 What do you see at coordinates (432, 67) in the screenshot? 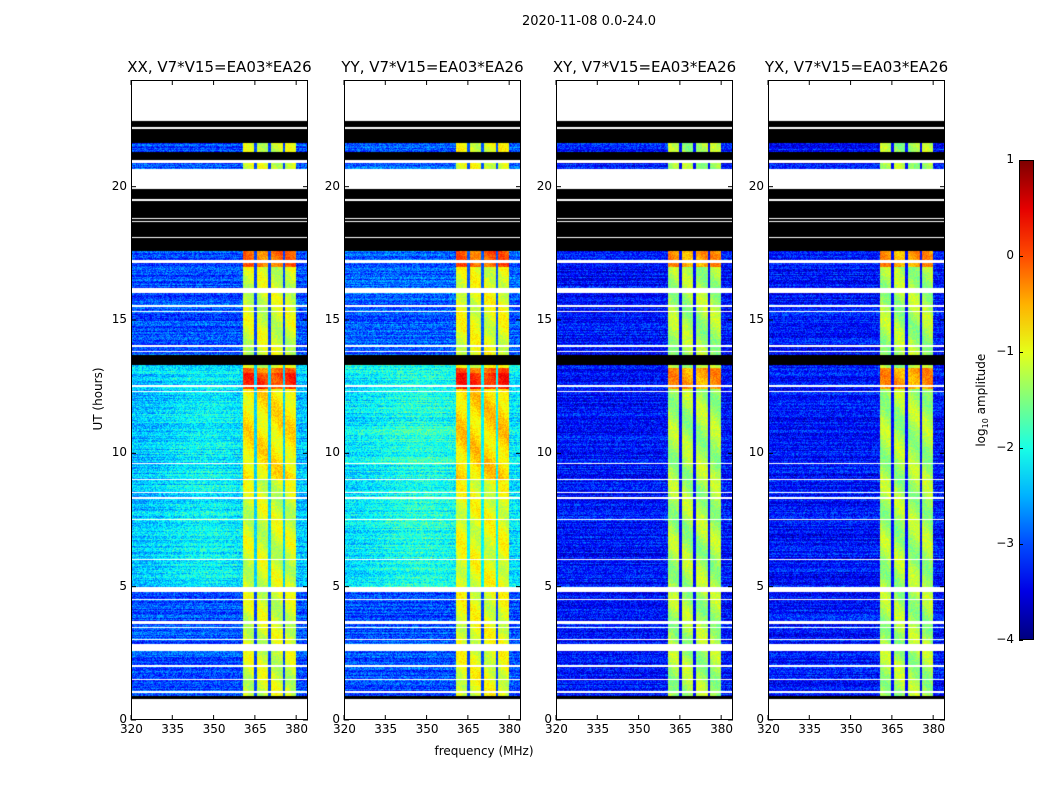
I see `panel-title: YY, V7*V15=EA03*EA26` at bounding box center [432, 67].